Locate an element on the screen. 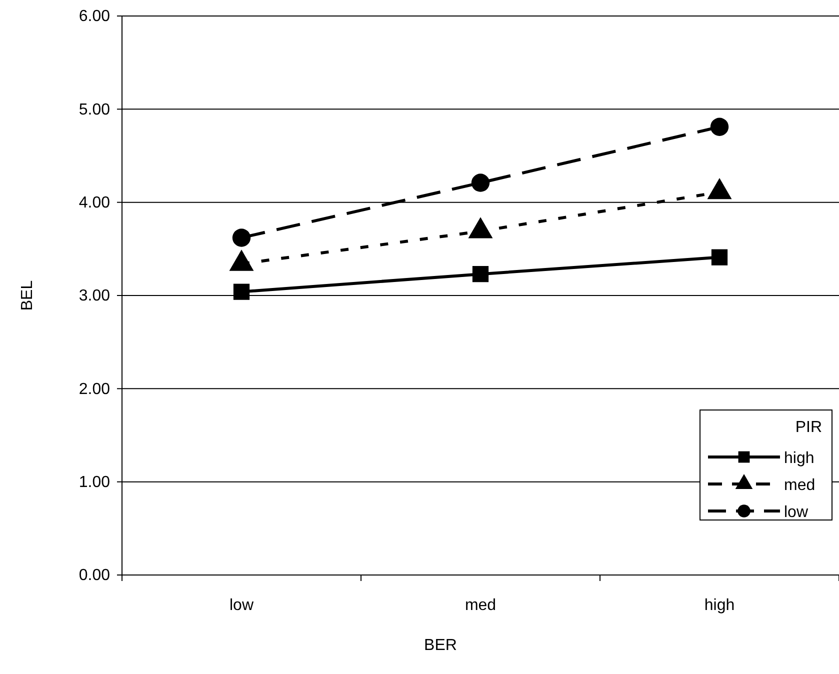 This screenshot has width=839, height=674. y-tick-label: 0.00 is located at coordinates (94, 575).